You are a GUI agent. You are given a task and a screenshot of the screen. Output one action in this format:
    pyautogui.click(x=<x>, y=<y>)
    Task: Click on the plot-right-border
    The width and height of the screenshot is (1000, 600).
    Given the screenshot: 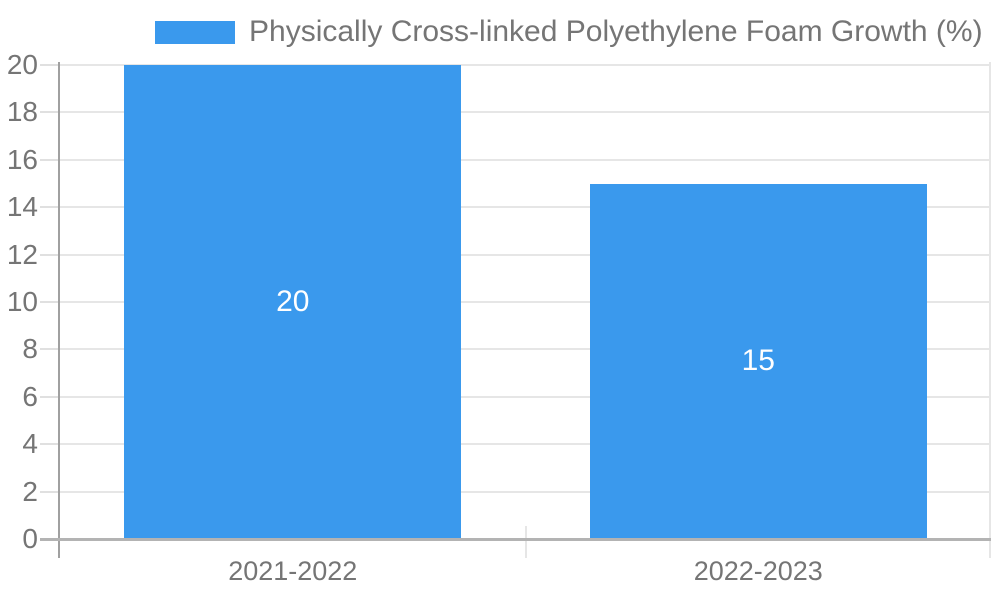 What is the action you would take?
    pyautogui.click(x=990, y=310)
    